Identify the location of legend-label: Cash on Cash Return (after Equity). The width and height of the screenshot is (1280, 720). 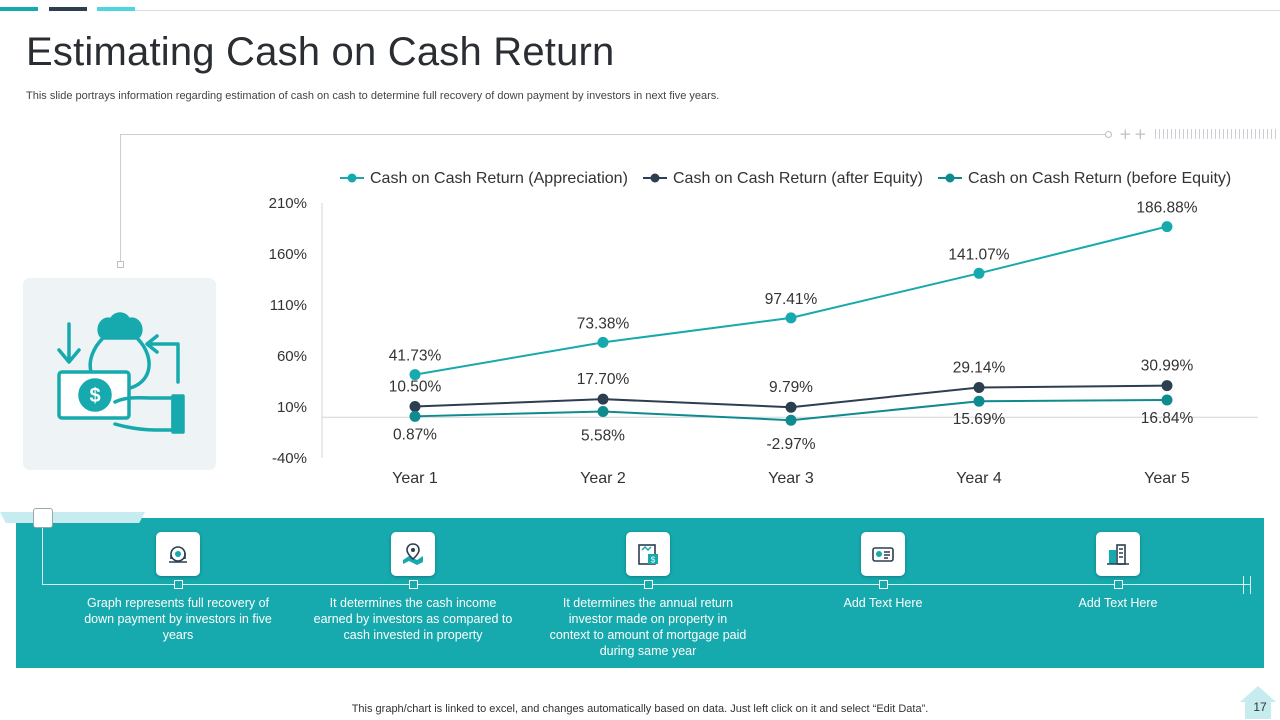
(798, 178).